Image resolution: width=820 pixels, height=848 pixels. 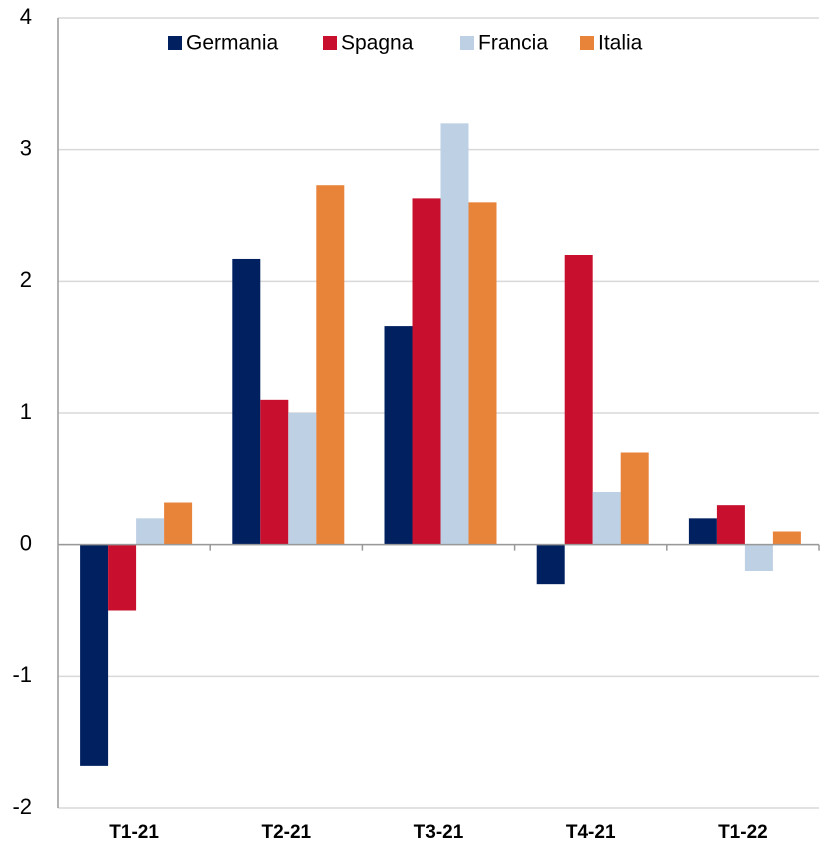 What do you see at coordinates (134, 832) in the screenshot?
I see `x-tick-label: T1-21` at bounding box center [134, 832].